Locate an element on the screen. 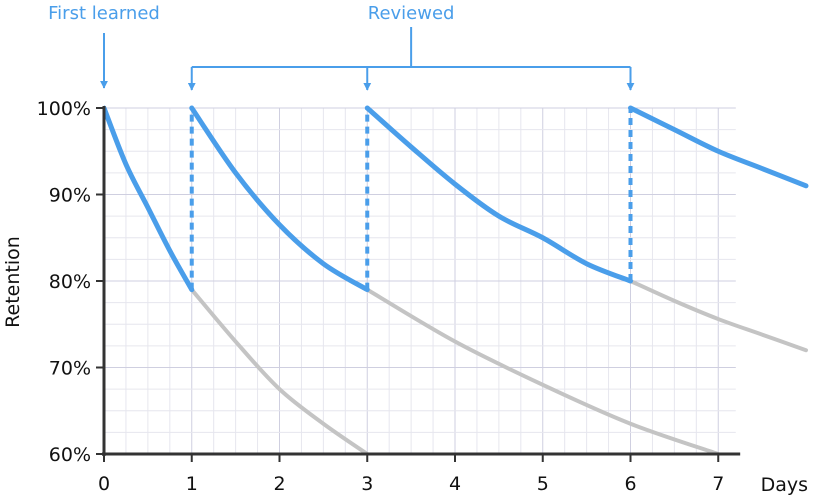  x-tick-label: 2 is located at coordinates (279, 484).